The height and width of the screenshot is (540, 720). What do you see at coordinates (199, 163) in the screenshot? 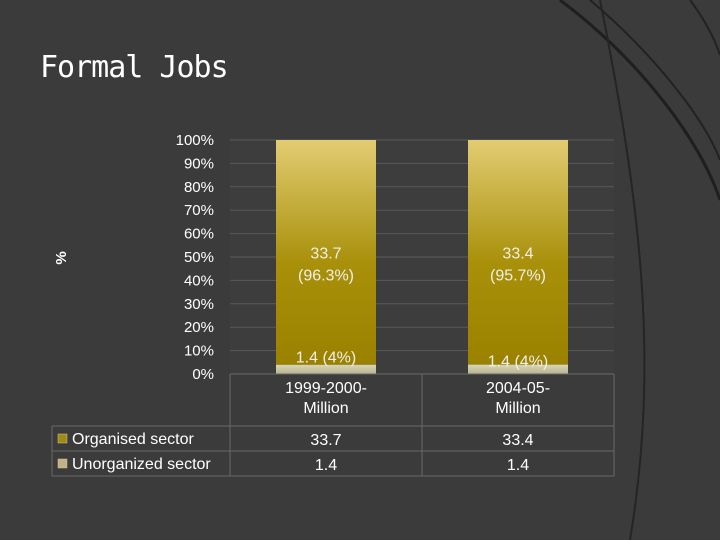
I see `y-tick-label: 90%` at bounding box center [199, 163].